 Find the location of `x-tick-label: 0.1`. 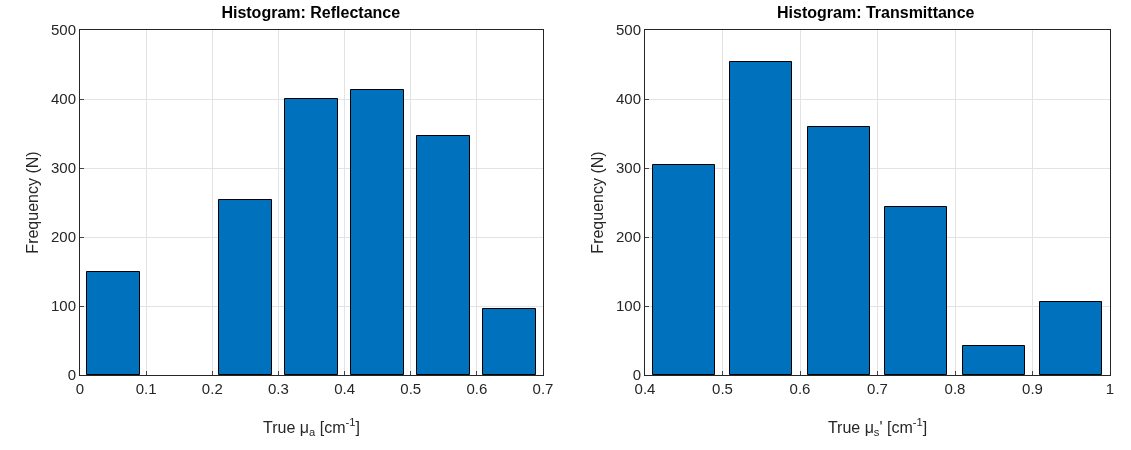

x-tick-label: 0.1 is located at coordinates (146, 388).